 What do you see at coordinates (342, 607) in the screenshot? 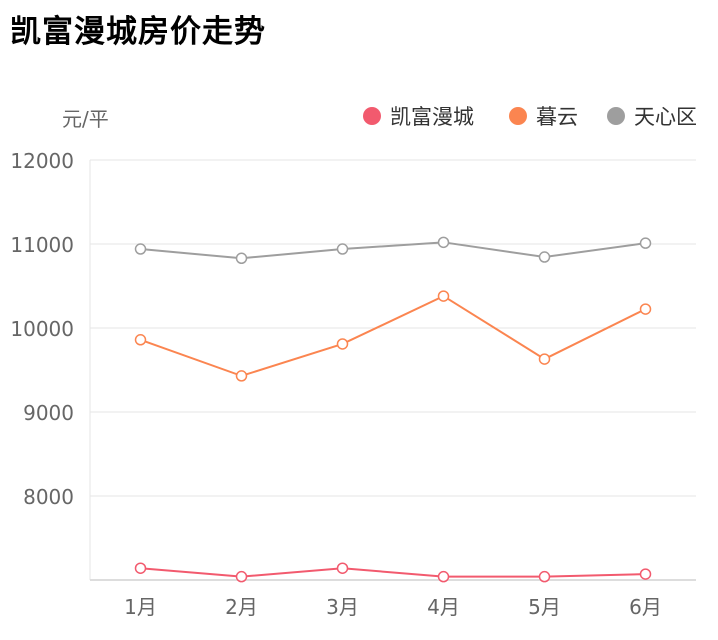
I see `x-tick-label: 3月` at bounding box center [342, 607].